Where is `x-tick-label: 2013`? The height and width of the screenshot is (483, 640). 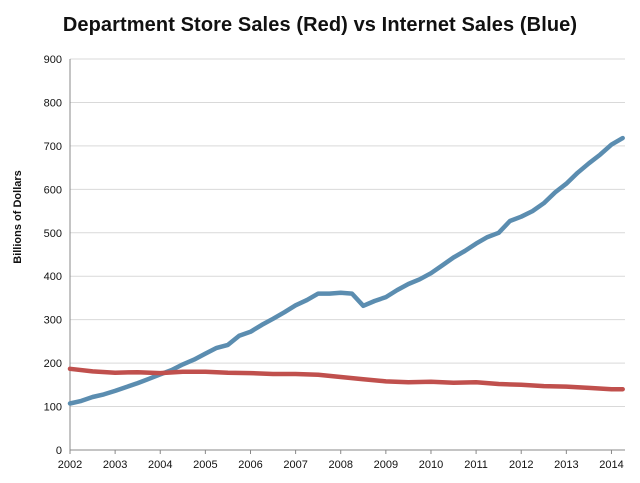 x-tick-label: 2013 is located at coordinates (566, 465).